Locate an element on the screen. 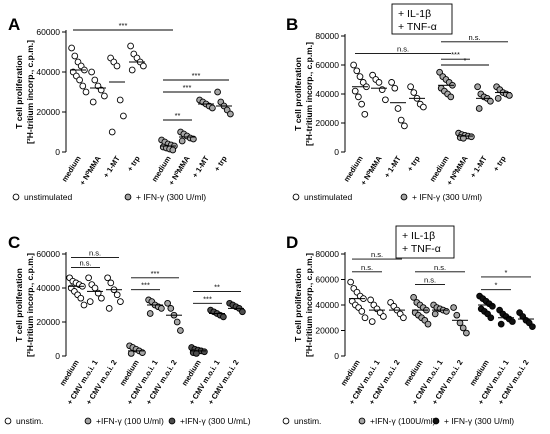  cytokine-box is located at coordinates (425, 242).